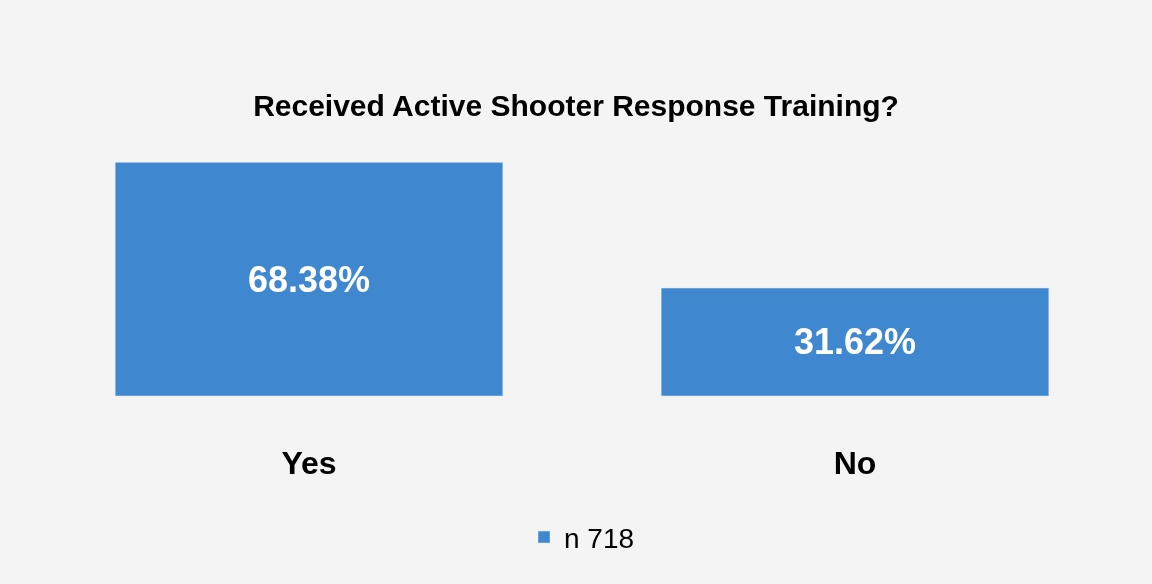 The height and width of the screenshot is (584, 1152). Describe the element at coordinates (855, 342) in the screenshot. I see `data-label: 31.62%` at that location.